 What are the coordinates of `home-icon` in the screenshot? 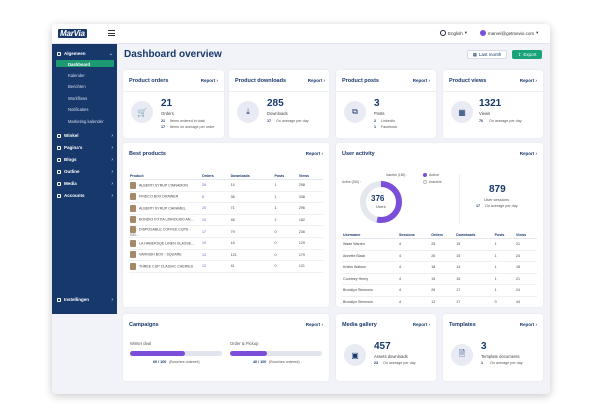 It's located at (59, 53).